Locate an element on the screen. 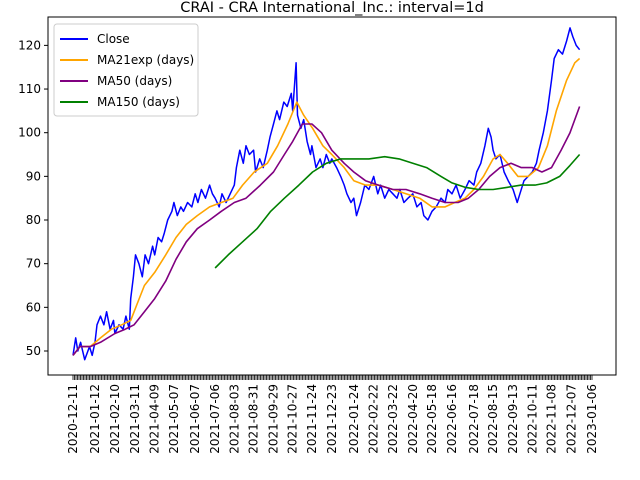 This screenshot has width=640, height=480. x-tick-label: 2023-01-06 is located at coordinates (592, 419).